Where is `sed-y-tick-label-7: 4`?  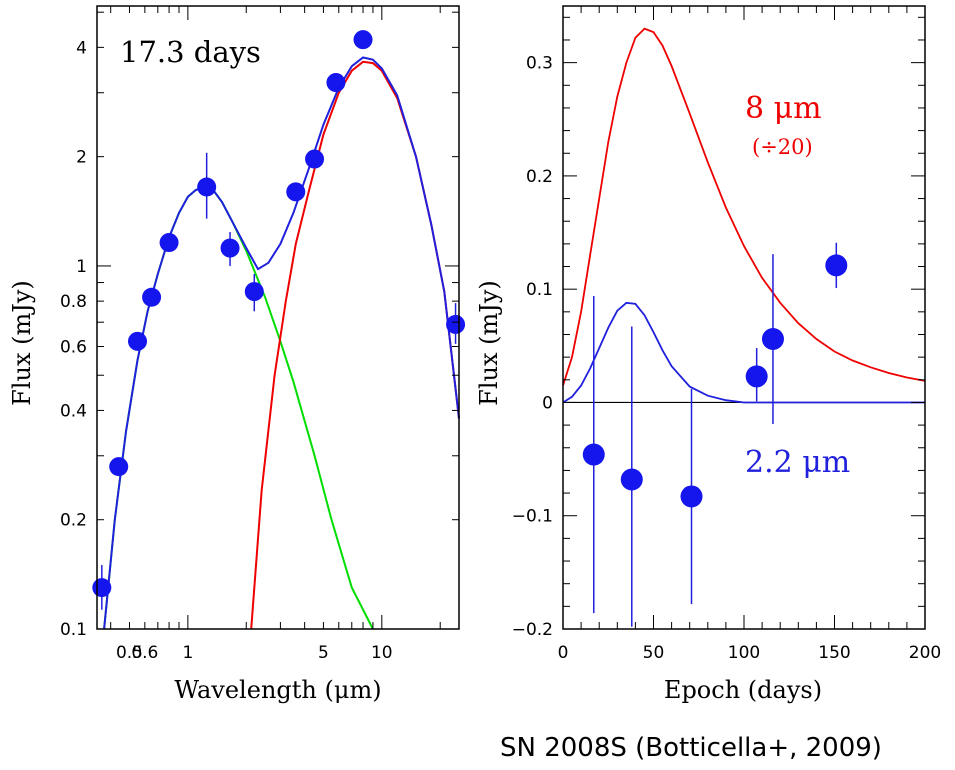 sed-y-tick-label-7: 4 is located at coordinates (81, 48).